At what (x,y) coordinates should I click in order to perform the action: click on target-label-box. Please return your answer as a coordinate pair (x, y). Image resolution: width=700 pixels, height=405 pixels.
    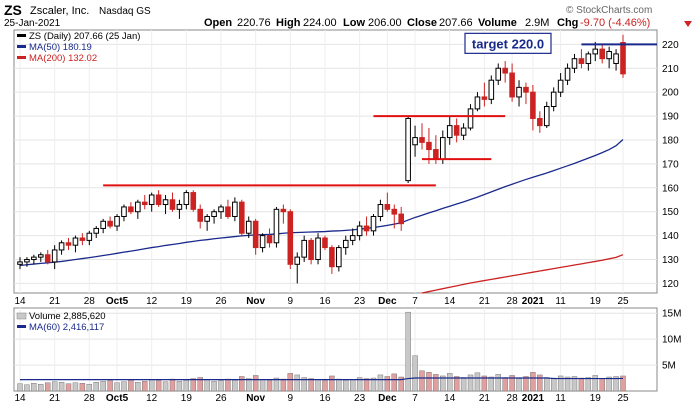
    Looking at the image, I should click on (508, 43).